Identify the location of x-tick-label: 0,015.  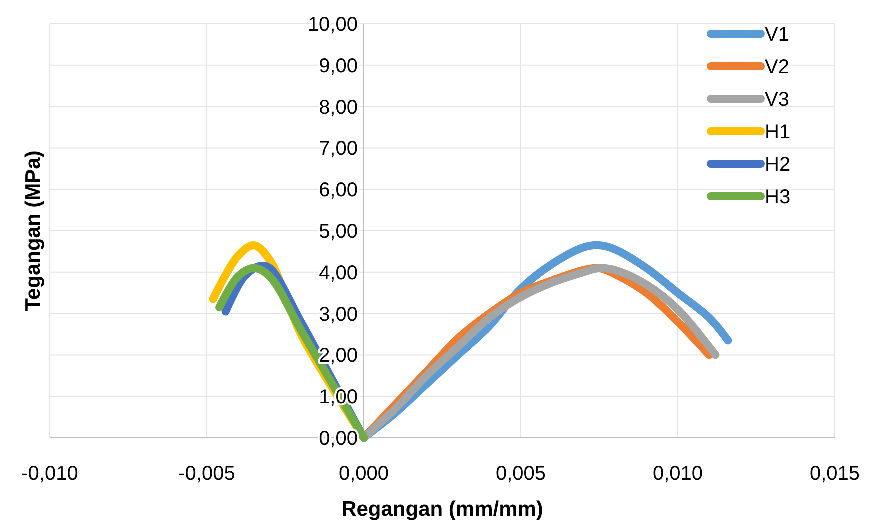
(835, 474).